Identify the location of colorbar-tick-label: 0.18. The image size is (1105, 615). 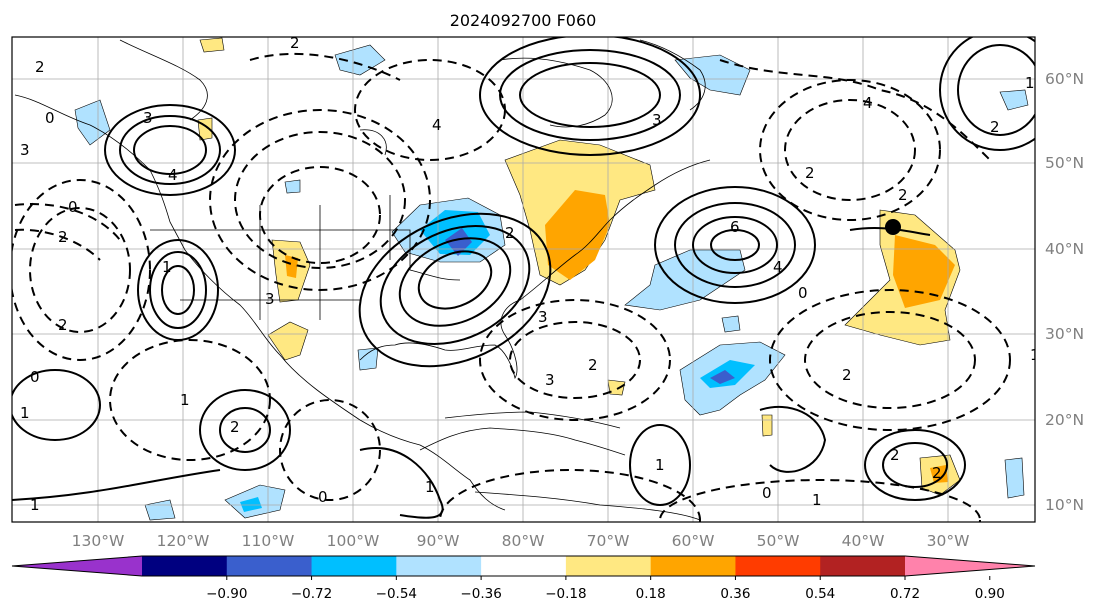
(651, 594).